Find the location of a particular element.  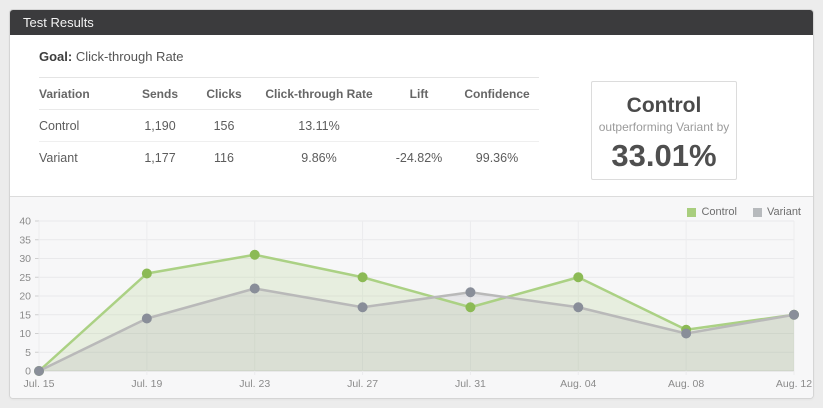

column-header-variation: Variation is located at coordinates (64, 93).